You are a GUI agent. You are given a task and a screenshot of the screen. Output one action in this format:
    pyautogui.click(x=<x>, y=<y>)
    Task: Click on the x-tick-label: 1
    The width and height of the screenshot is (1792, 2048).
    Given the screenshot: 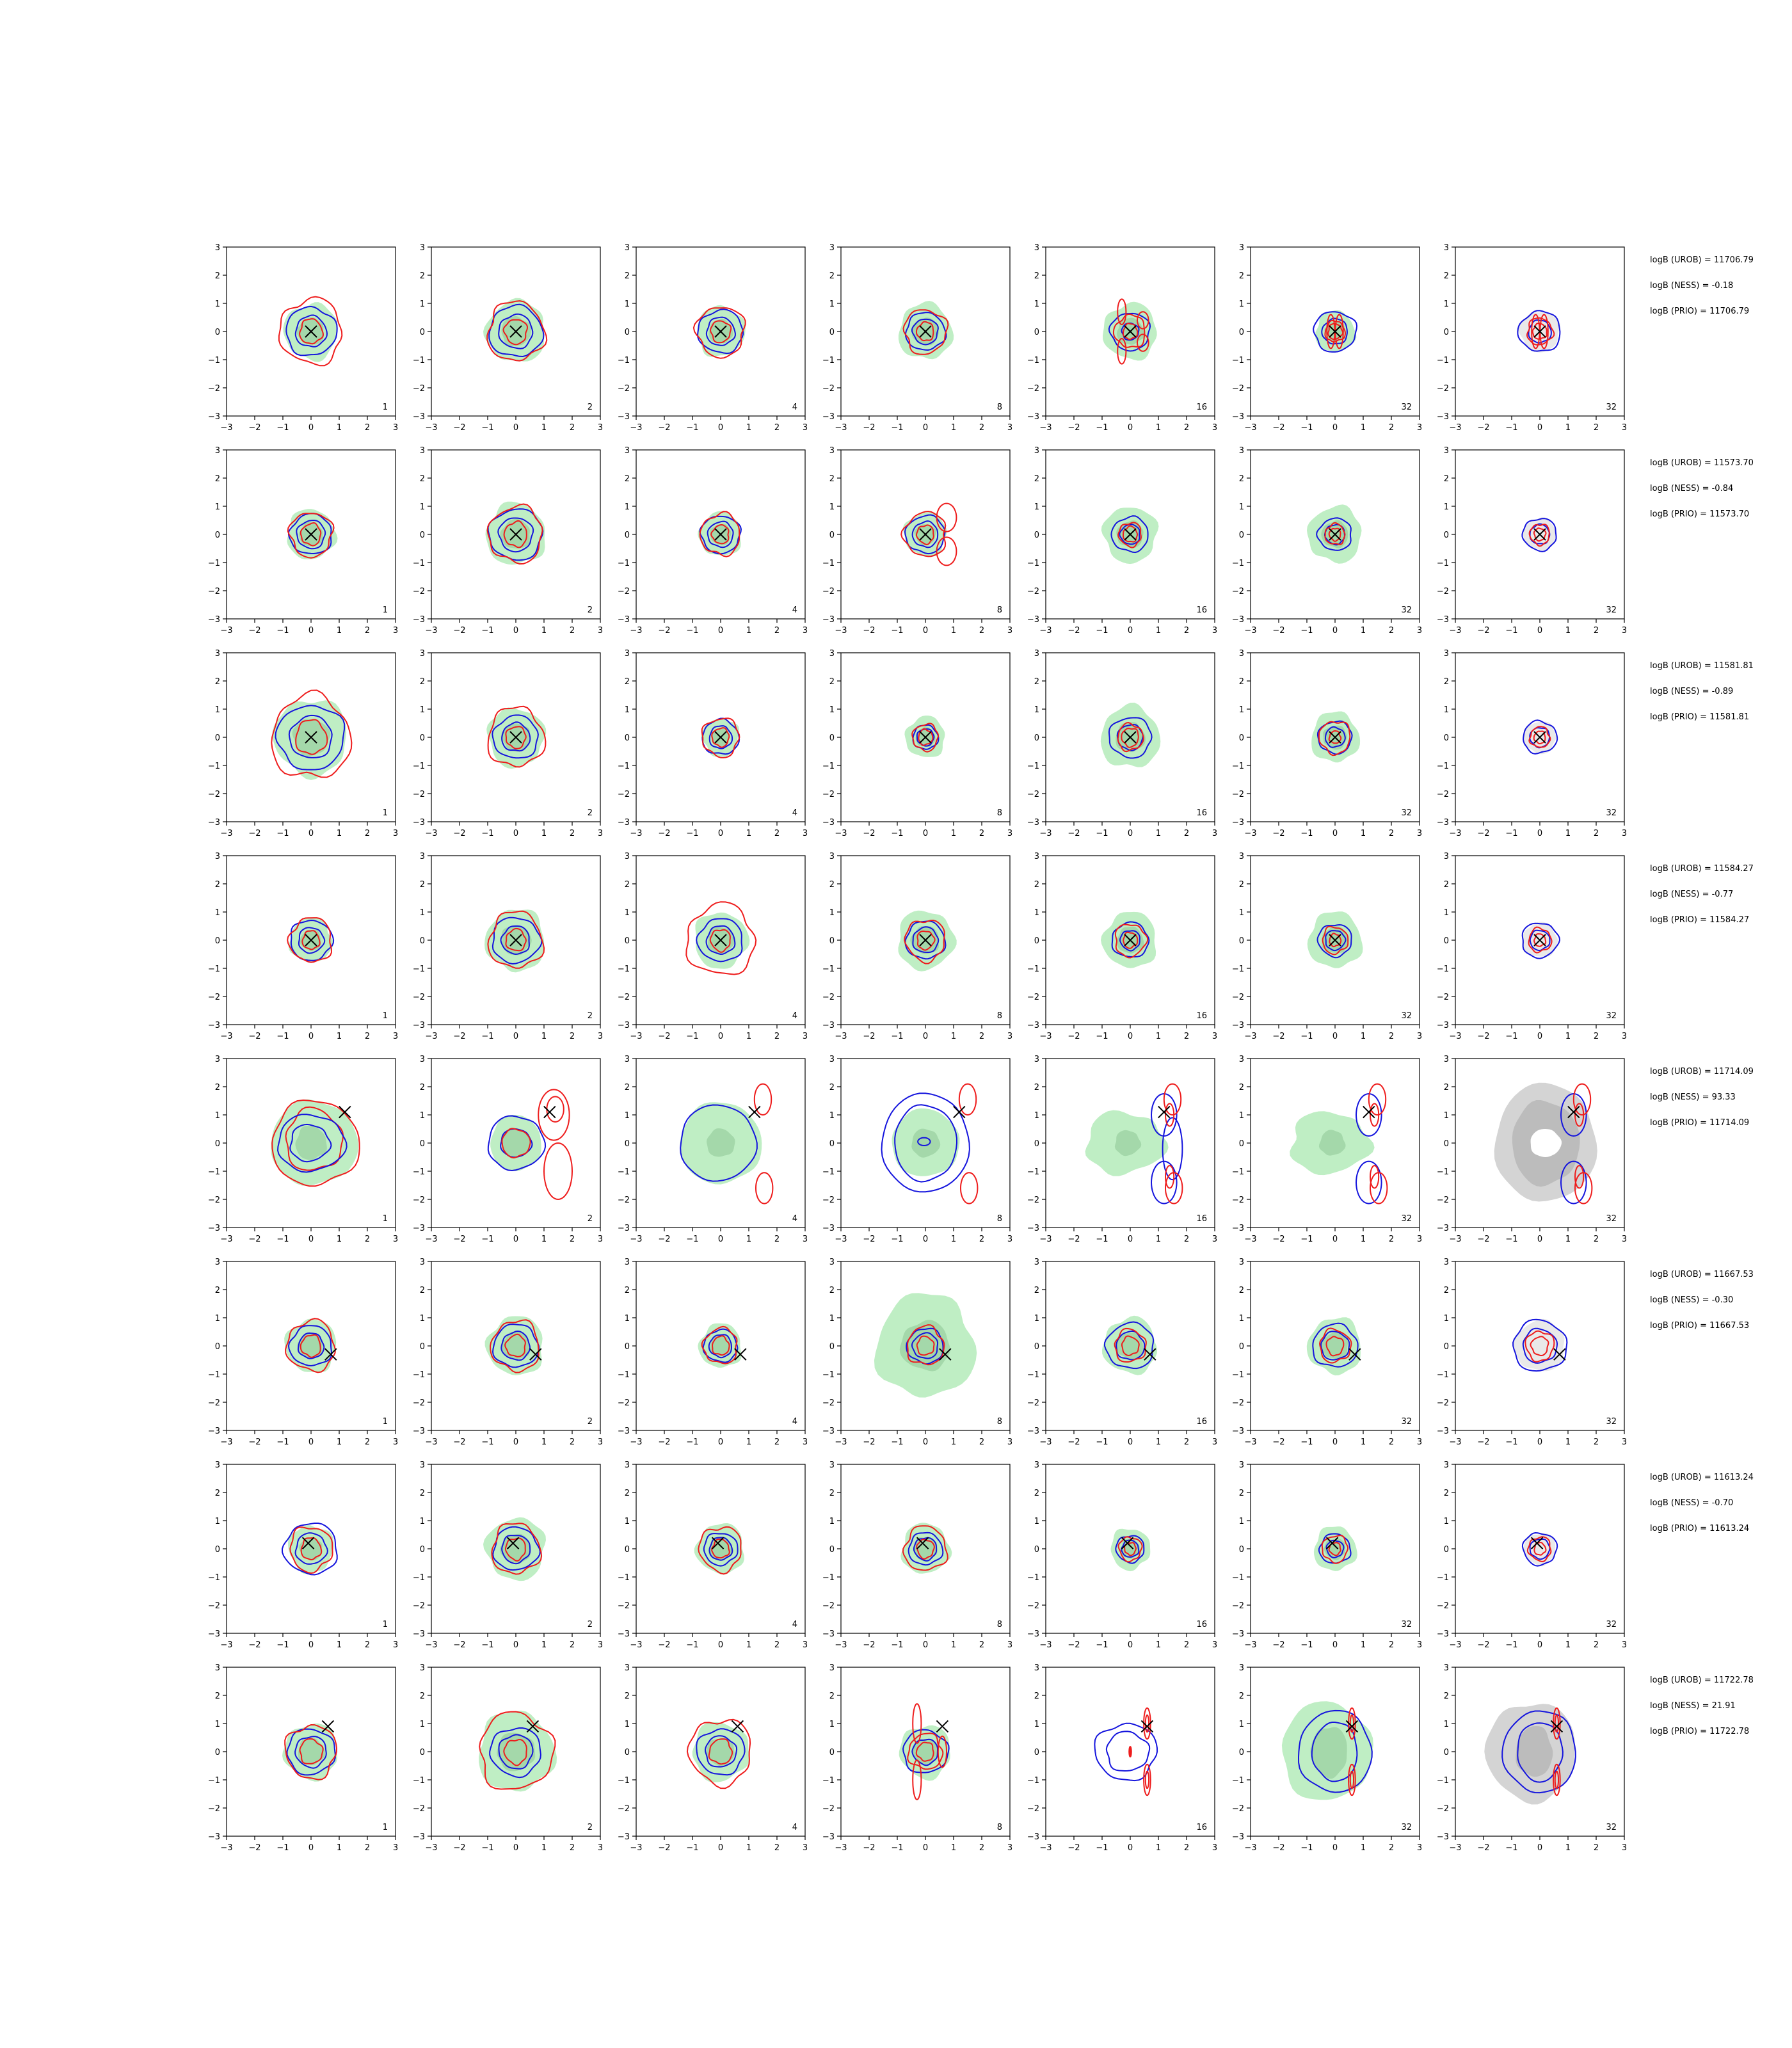 What is the action you would take?
    pyautogui.click(x=748, y=1036)
    